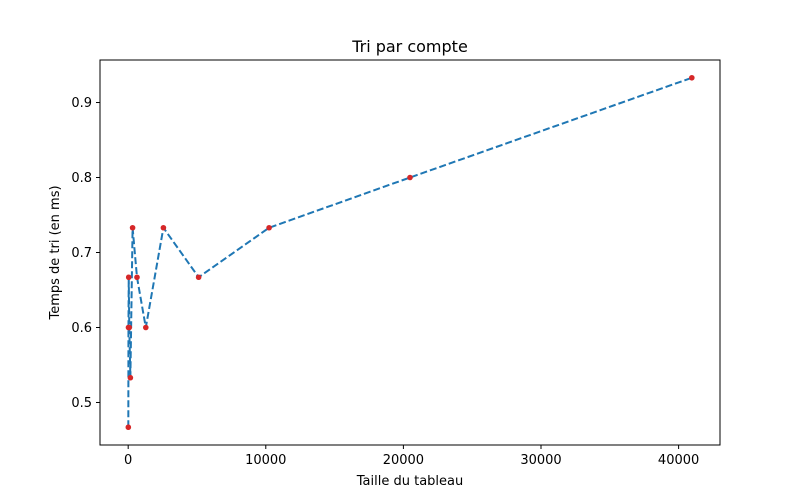  I want to click on y-axis-title: Temps de tri (en ms), so click(55, 252).